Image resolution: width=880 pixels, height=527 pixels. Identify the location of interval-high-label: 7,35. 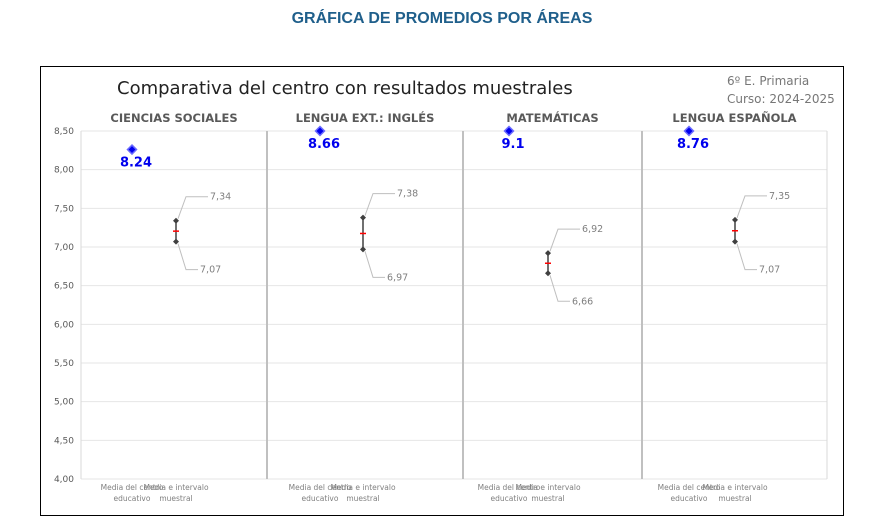
(779, 196).